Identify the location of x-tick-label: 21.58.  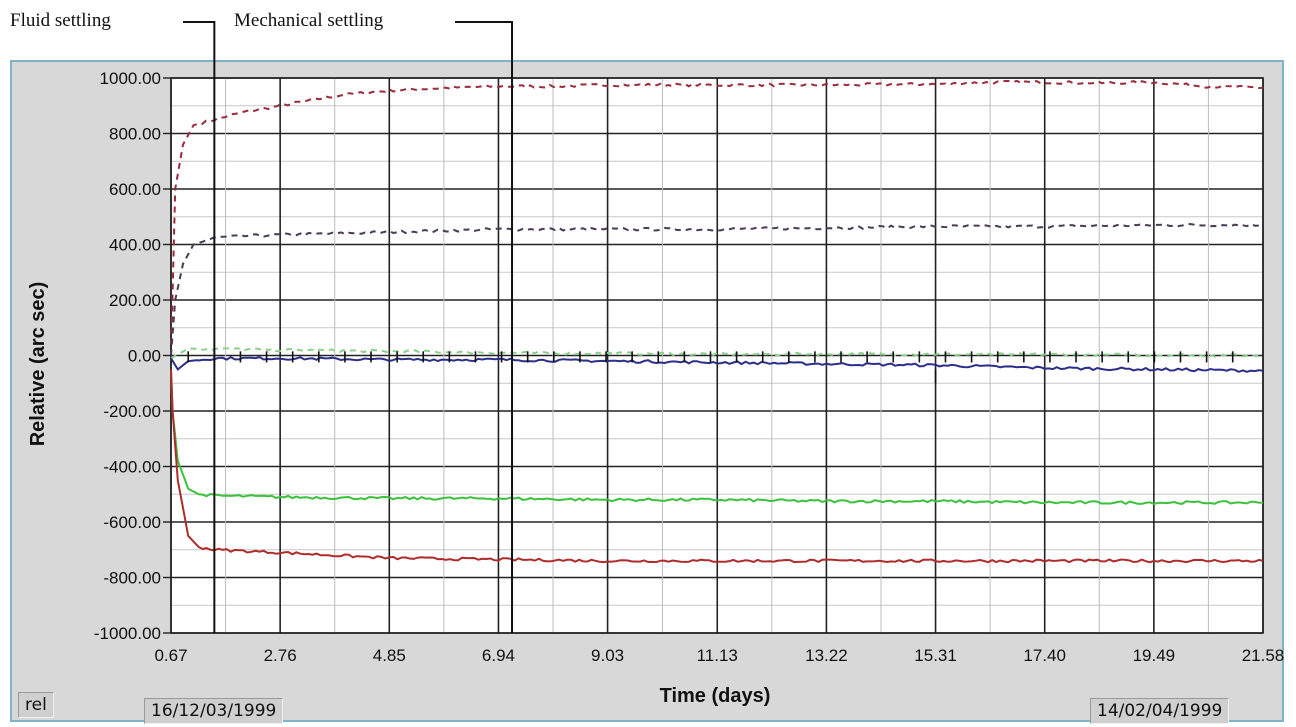
(1263, 655).